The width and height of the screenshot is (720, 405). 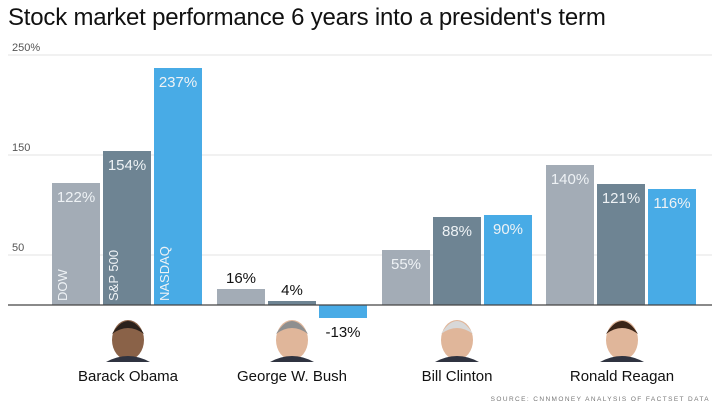 What do you see at coordinates (128, 341) in the screenshot?
I see `obama-portrait-icon` at bounding box center [128, 341].